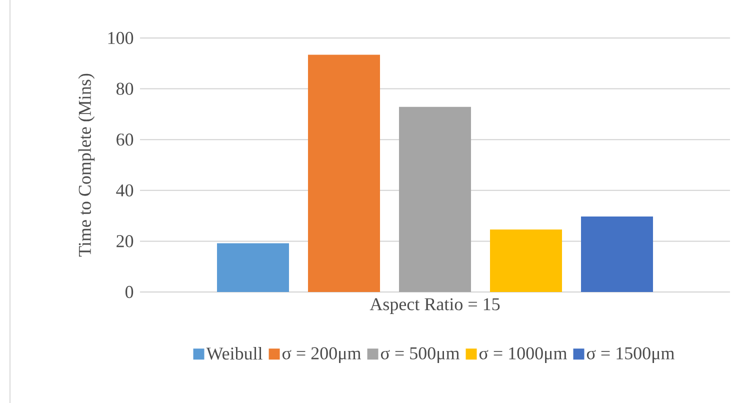 This screenshot has height=403, width=749. What do you see at coordinates (121, 38) in the screenshot?
I see `y-tick-label: 100` at bounding box center [121, 38].